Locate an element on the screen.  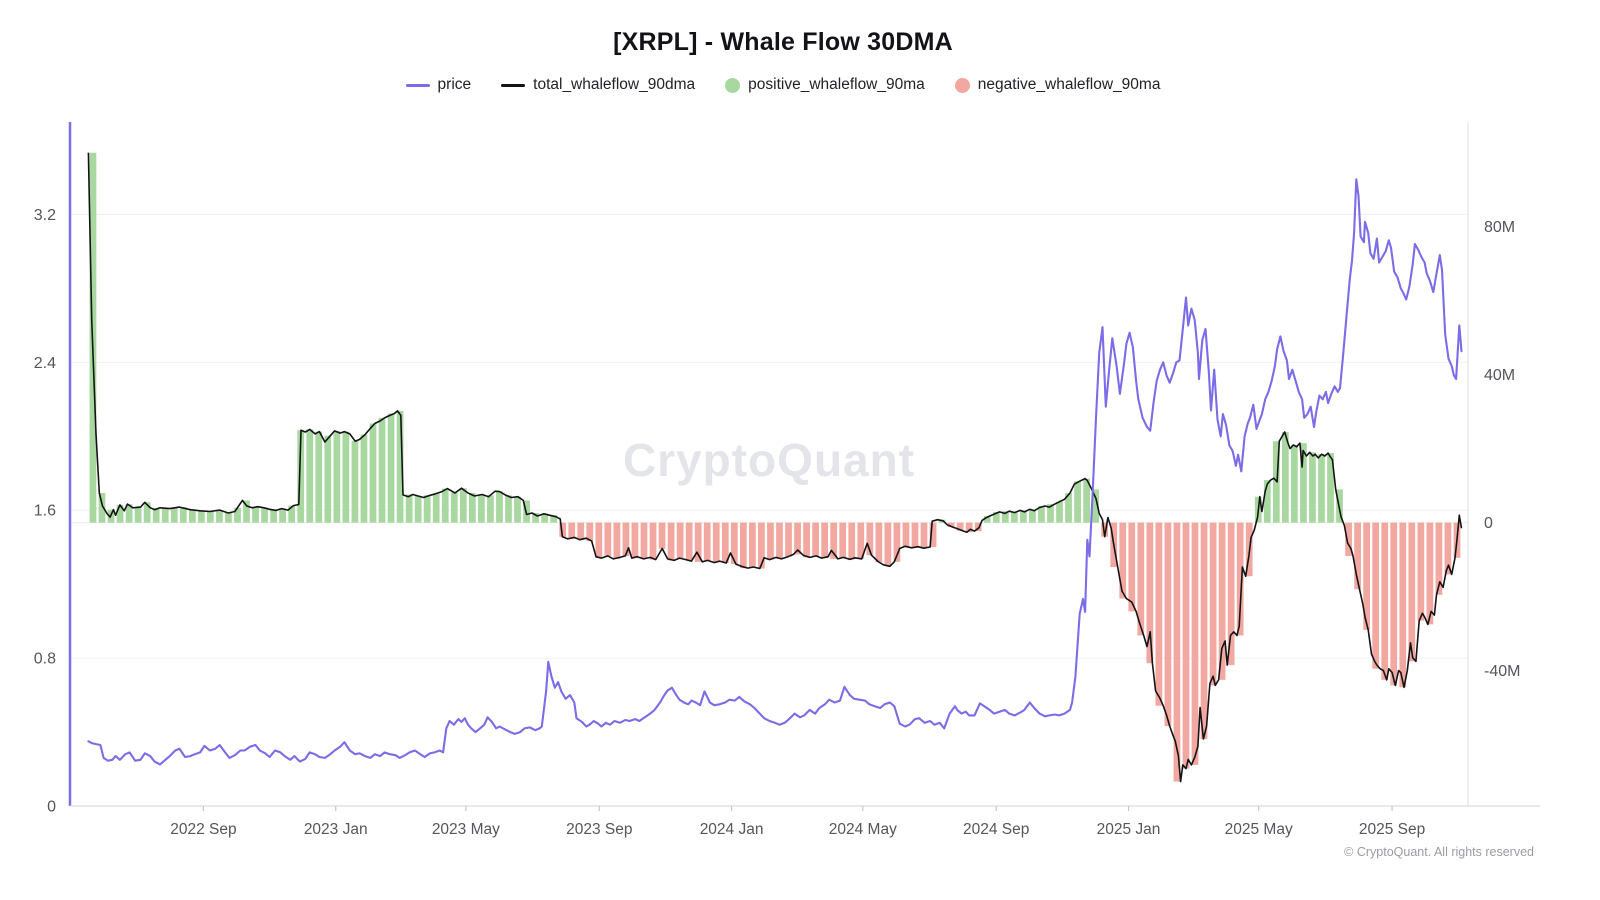
flow-tick-label: 0 is located at coordinates (1488, 523).